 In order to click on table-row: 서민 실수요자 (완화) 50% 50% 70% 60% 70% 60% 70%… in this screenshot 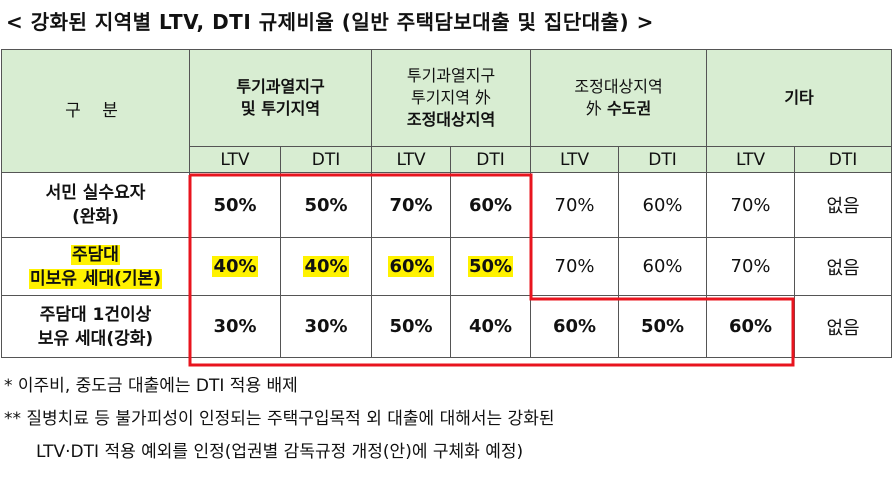, I will do `click(447, 205)`.